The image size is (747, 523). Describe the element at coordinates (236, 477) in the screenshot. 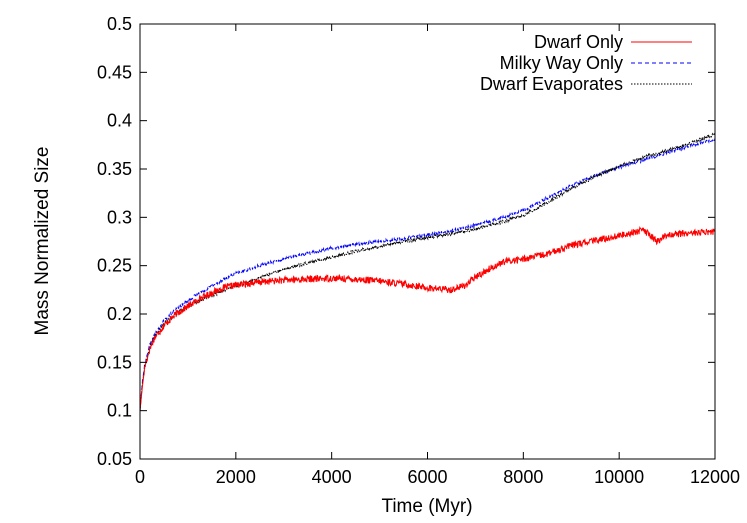

I see `x-tick-label: 2000` at that location.